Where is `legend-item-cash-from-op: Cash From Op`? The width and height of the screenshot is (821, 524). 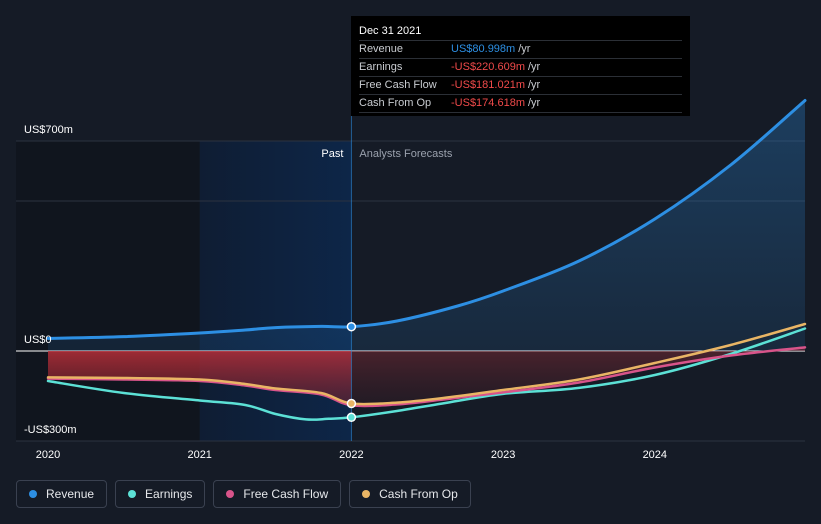
legend-item-cash-from-op: Cash From Op is located at coordinates (410, 494).